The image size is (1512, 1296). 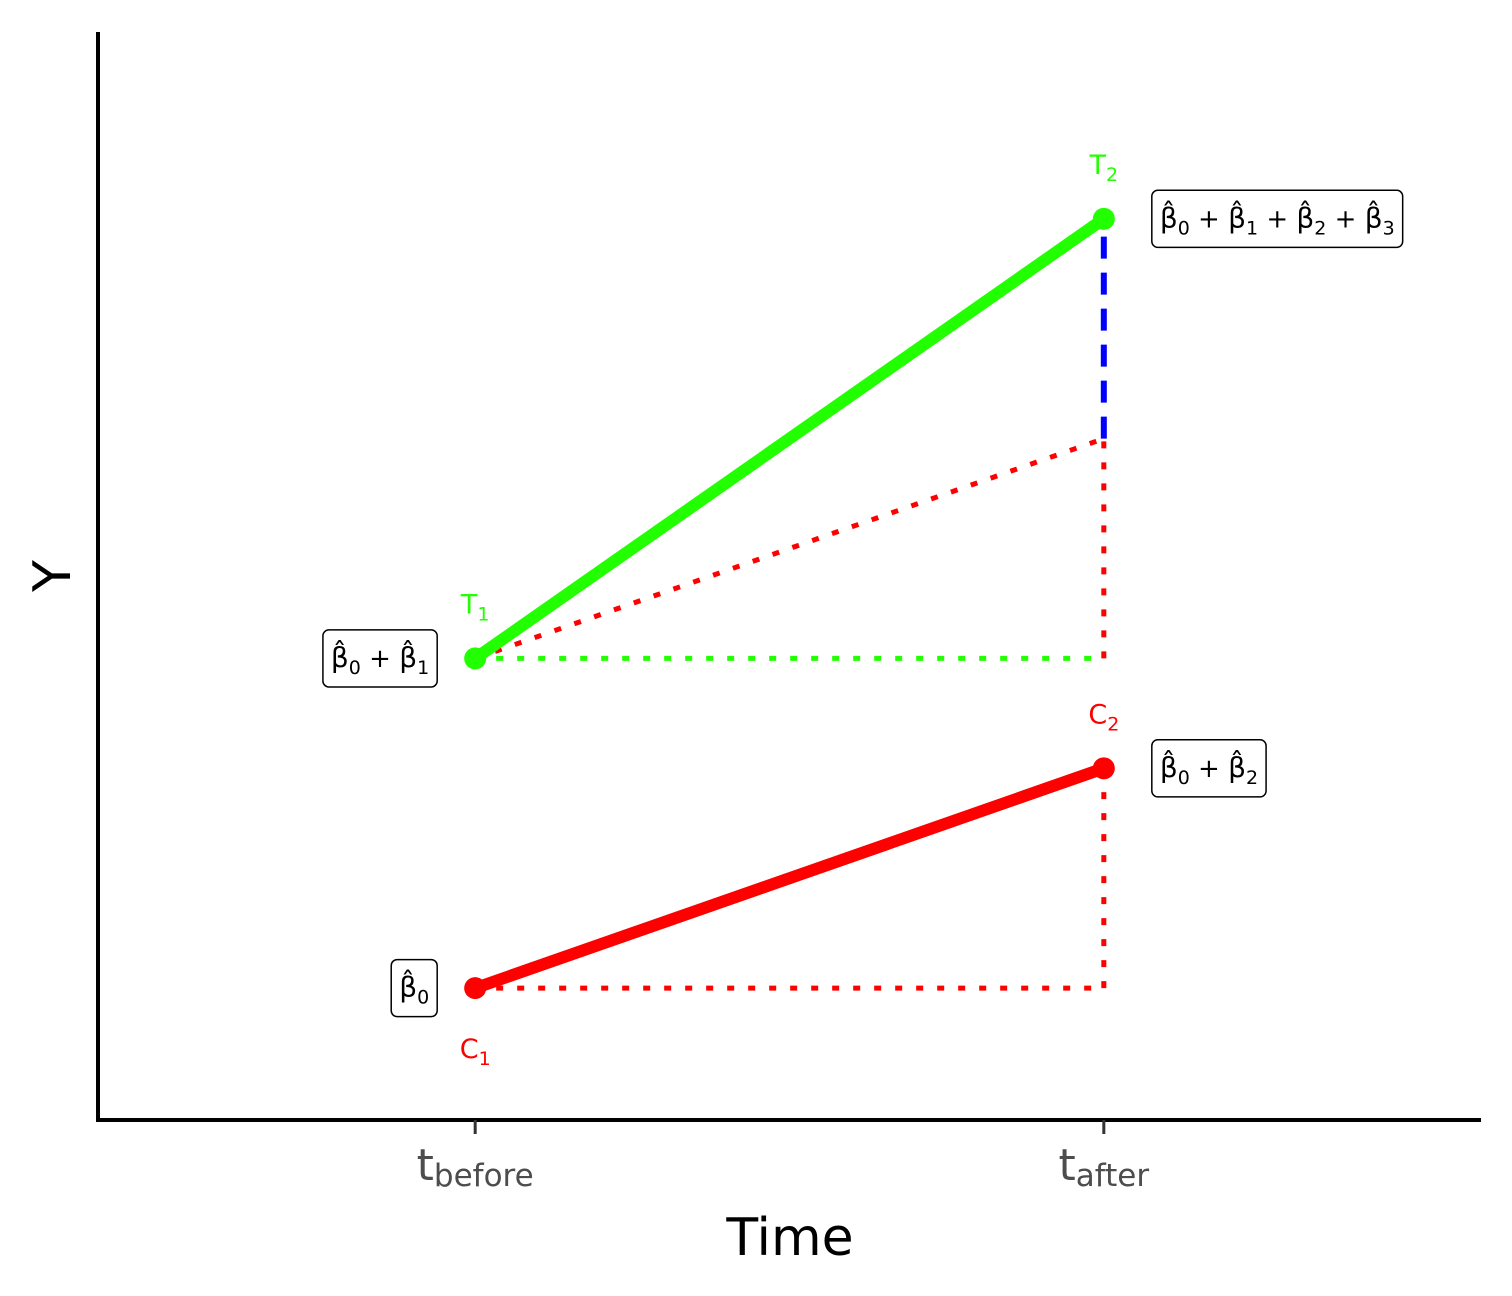 What do you see at coordinates (1103, 717) in the screenshot?
I see `point-label-C2: C2` at bounding box center [1103, 717].